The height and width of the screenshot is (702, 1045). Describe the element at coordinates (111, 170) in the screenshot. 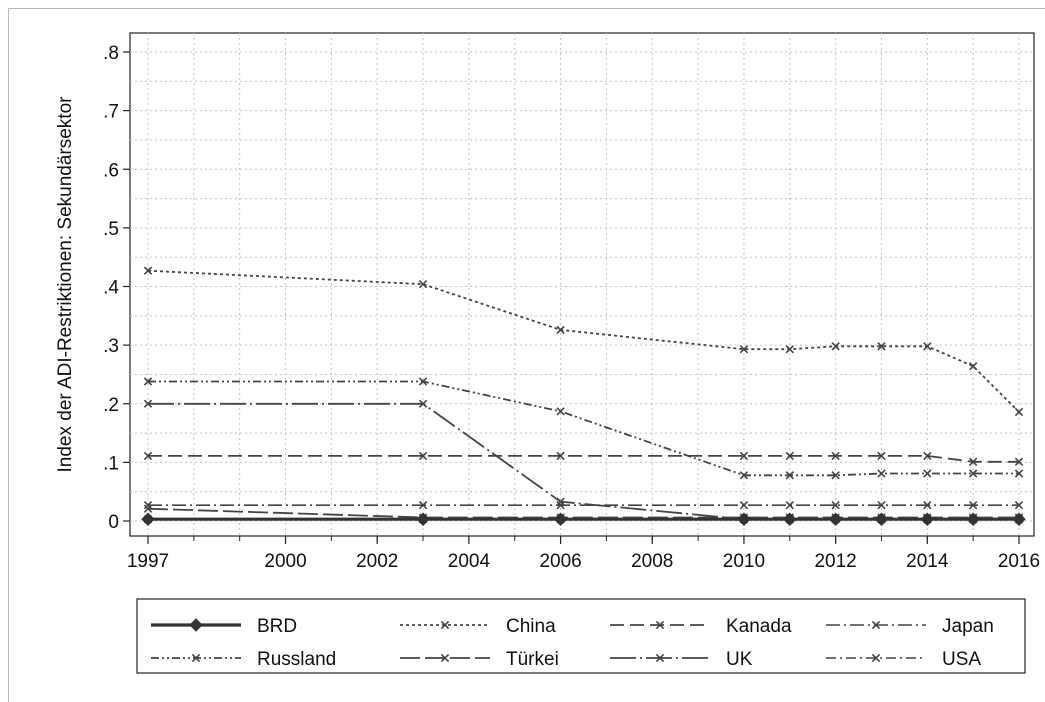

I see `y-tick-label: .6` at that location.